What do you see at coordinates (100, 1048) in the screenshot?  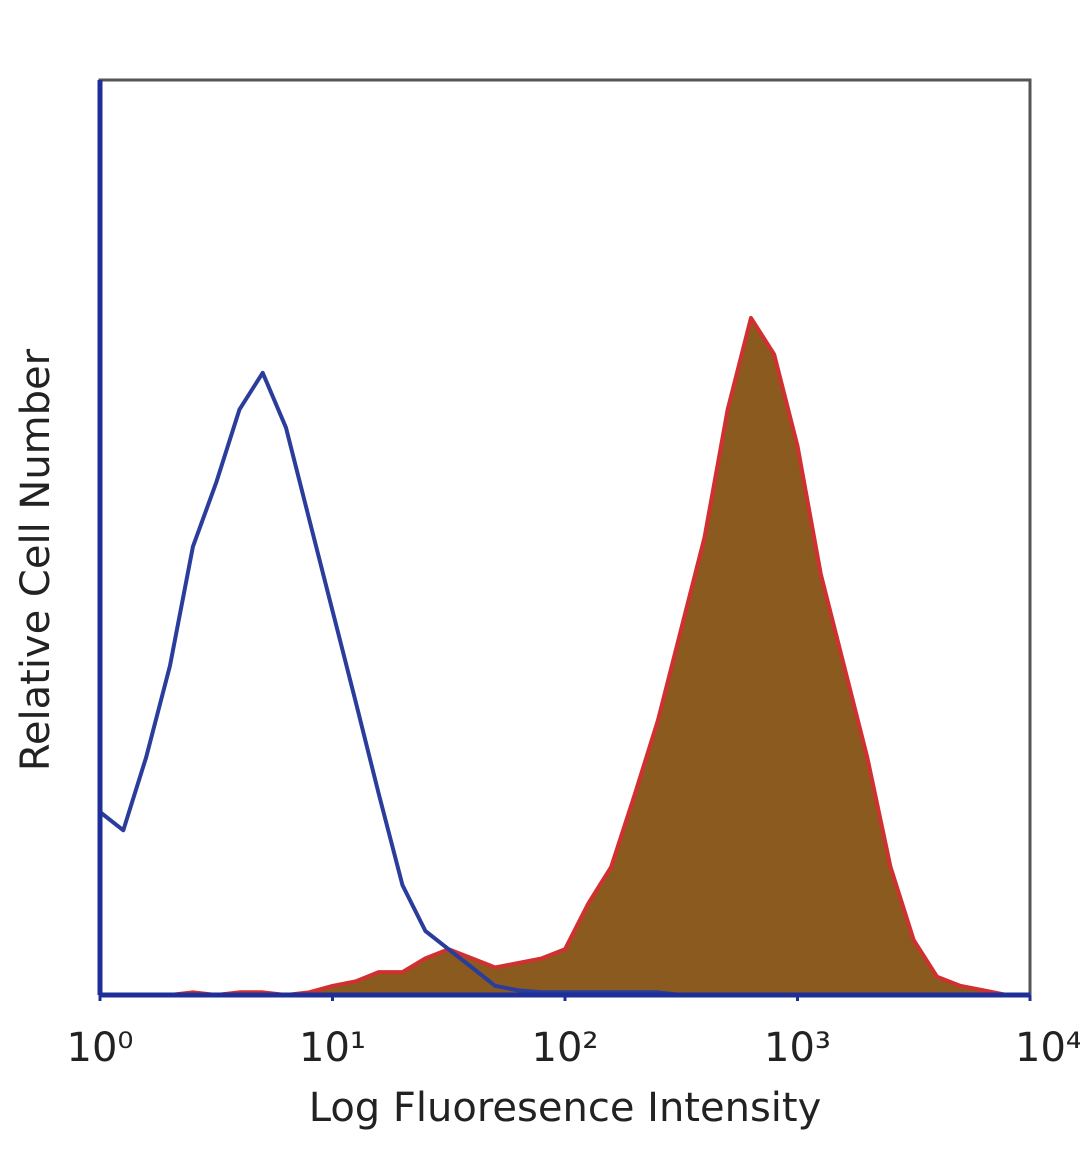 I see `x-tick-label: 10⁰` at bounding box center [100, 1048].